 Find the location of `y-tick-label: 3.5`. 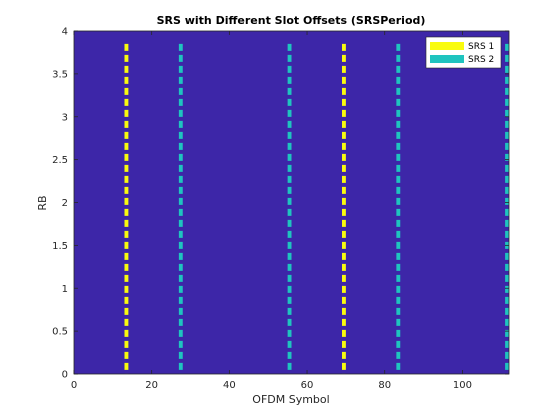

y-tick-label: 3.5 is located at coordinates (60, 74).